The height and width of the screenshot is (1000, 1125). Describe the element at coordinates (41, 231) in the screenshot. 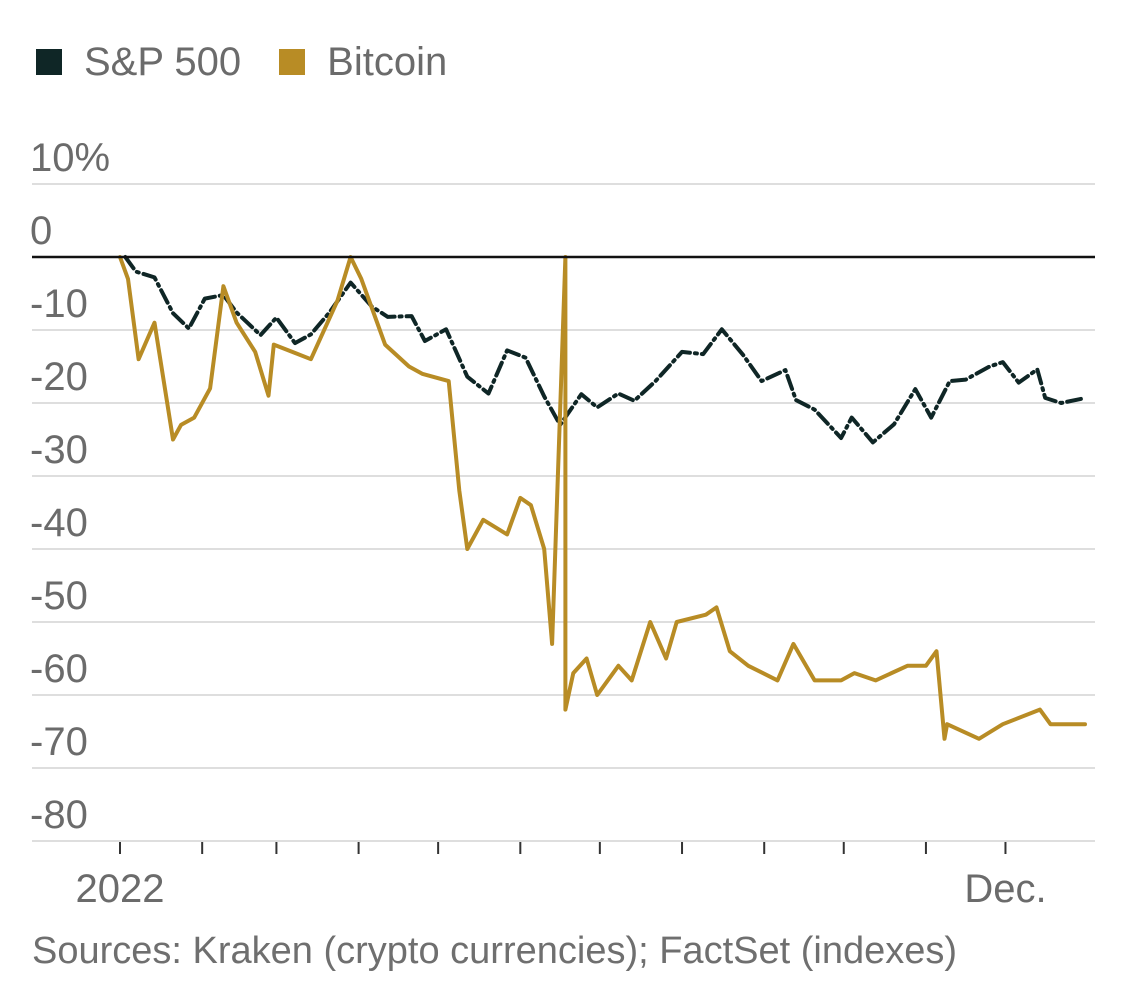

I see `y-tick-label: 0` at that location.